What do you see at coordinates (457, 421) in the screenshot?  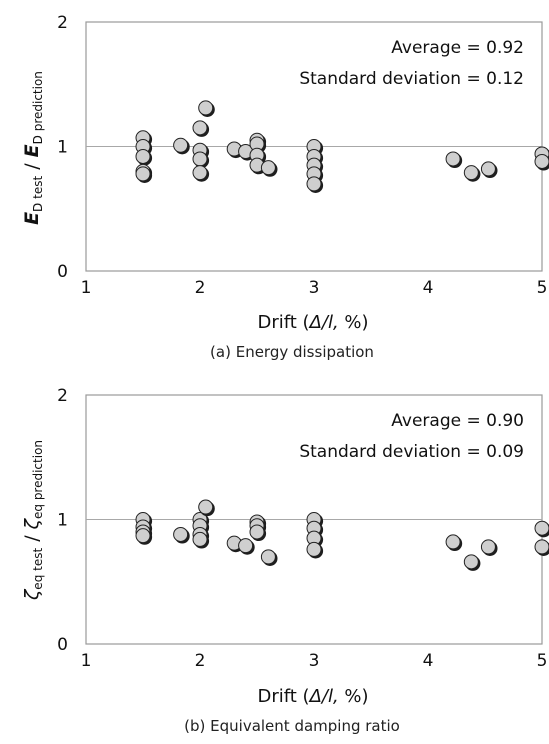 I see `stat-average: Average = 0.90` at bounding box center [457, 421].